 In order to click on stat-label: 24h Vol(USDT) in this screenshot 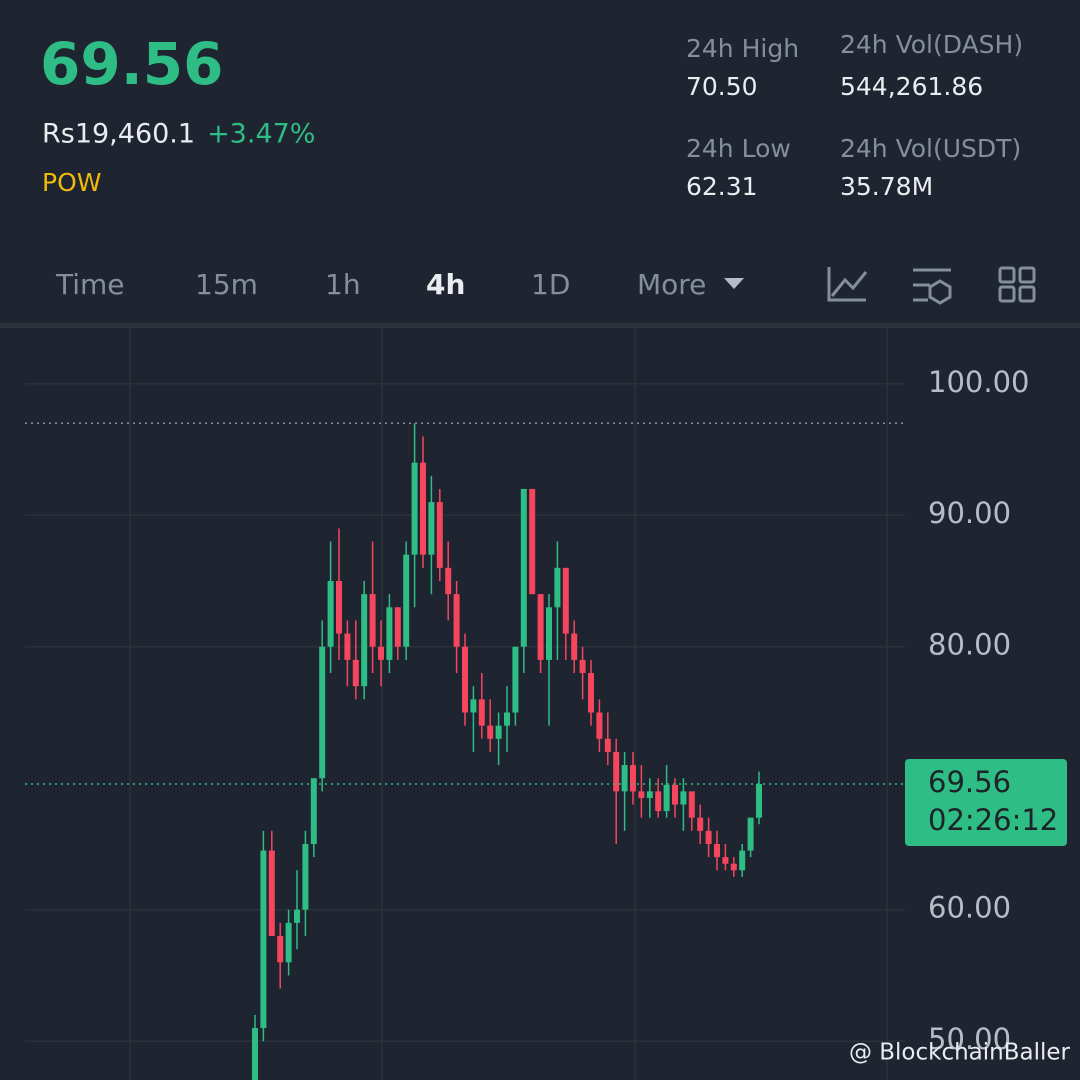, I will do `click(930, 148)`.